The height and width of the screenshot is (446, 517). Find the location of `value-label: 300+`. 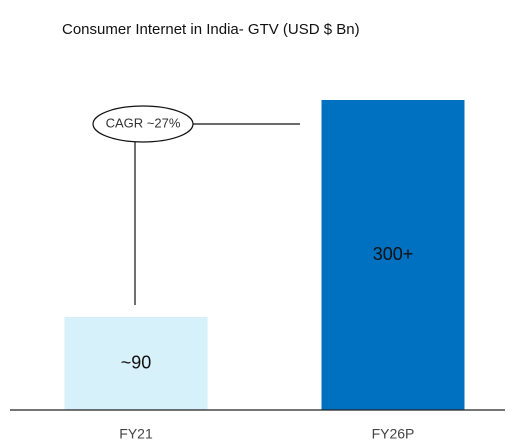

value-label: 300+ is located at coordinates (393, 254).